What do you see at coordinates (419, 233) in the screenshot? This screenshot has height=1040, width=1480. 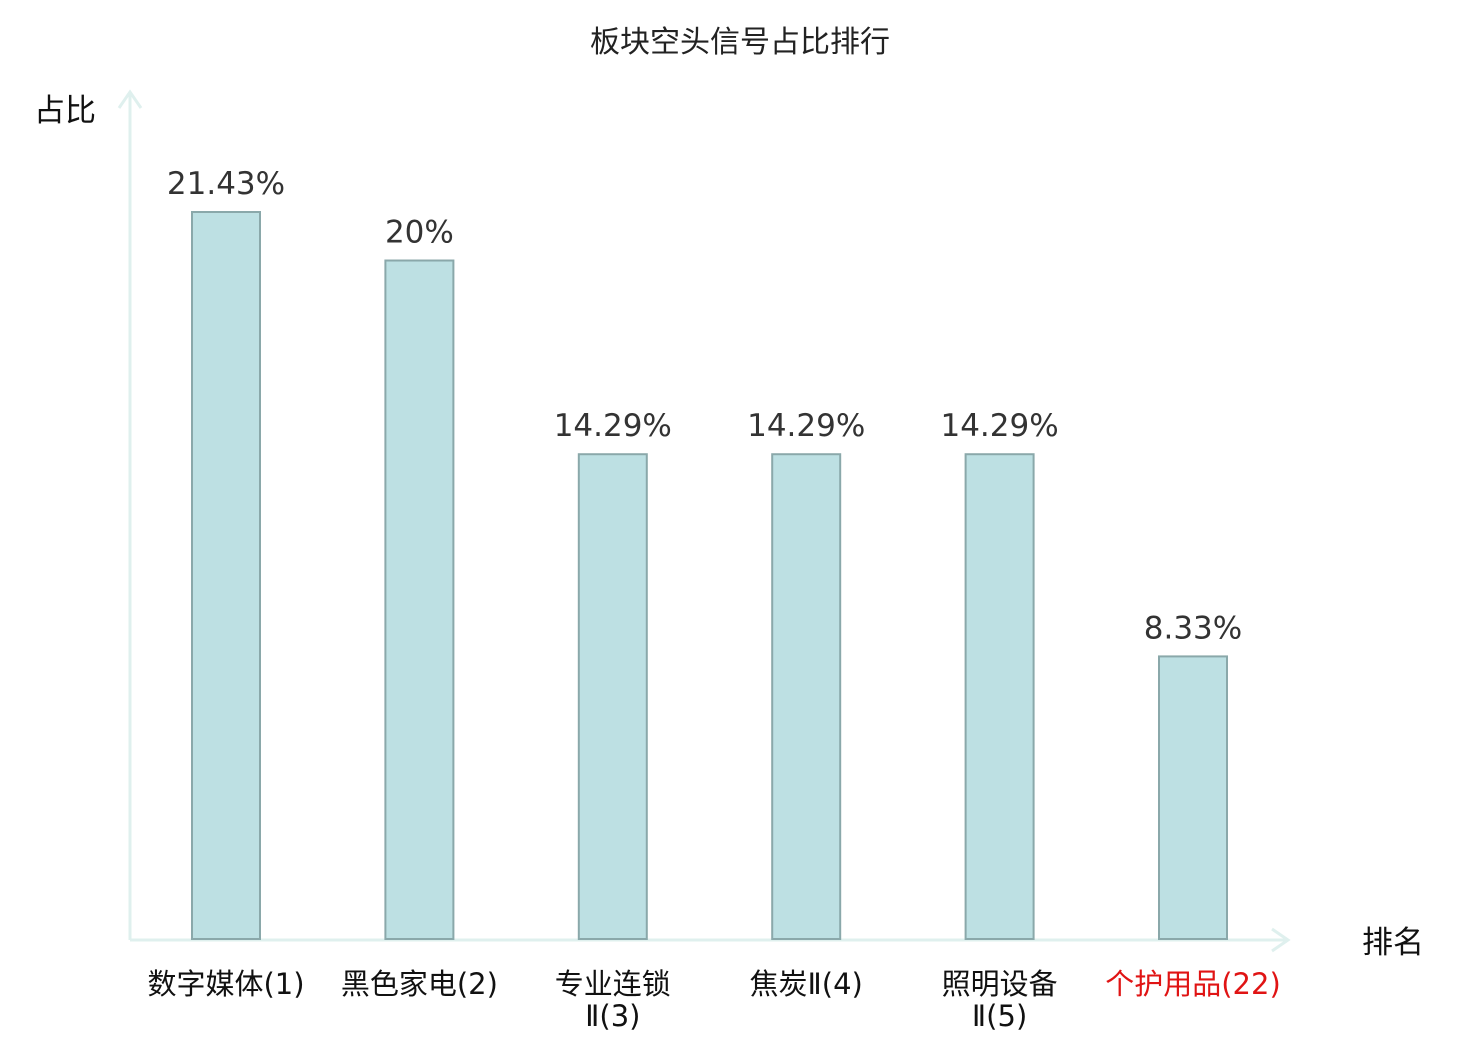 I see `value-label-2: 20%` at bounding box center [419, 233].